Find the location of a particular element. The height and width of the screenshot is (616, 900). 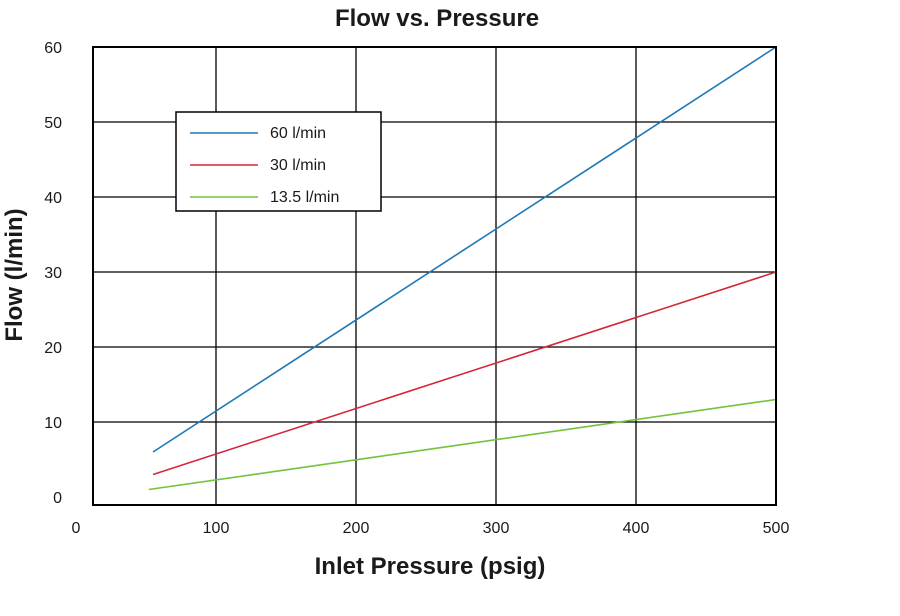

y-axis-label: Flow (l/min) is located at coordinates (14, 274).